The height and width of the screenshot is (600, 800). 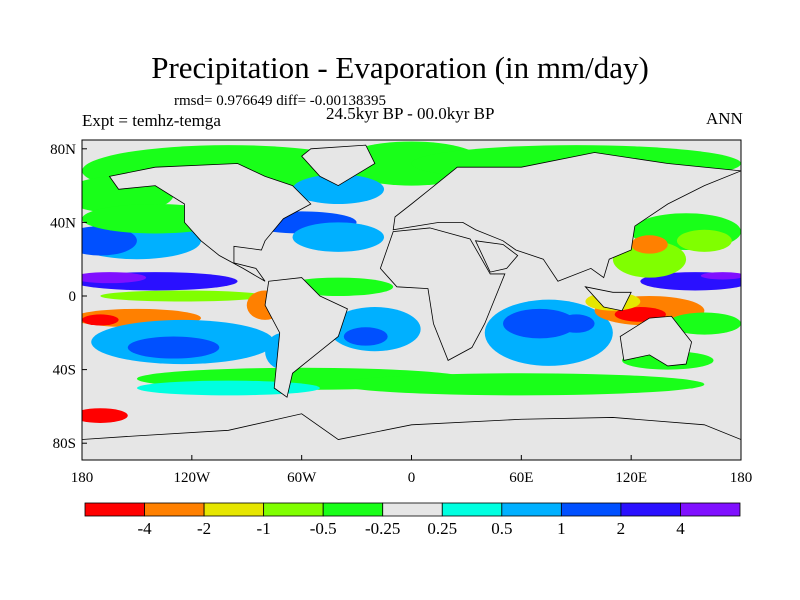 I want to click on x-tick-label: 120W, so click(x=192, y=478).